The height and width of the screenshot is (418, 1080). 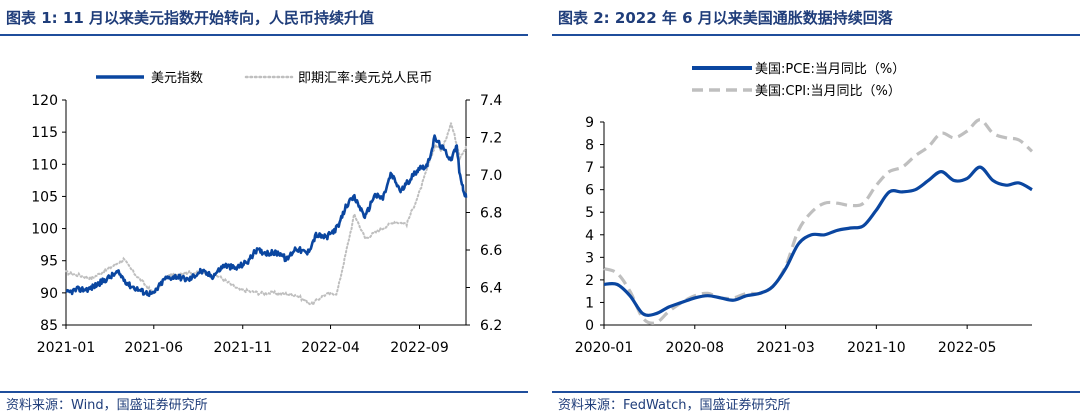 What do you see at coordinates (49, 294) in the screenshot?
I see `y-left-tick-label: 90` at bounding box center [49, 294].